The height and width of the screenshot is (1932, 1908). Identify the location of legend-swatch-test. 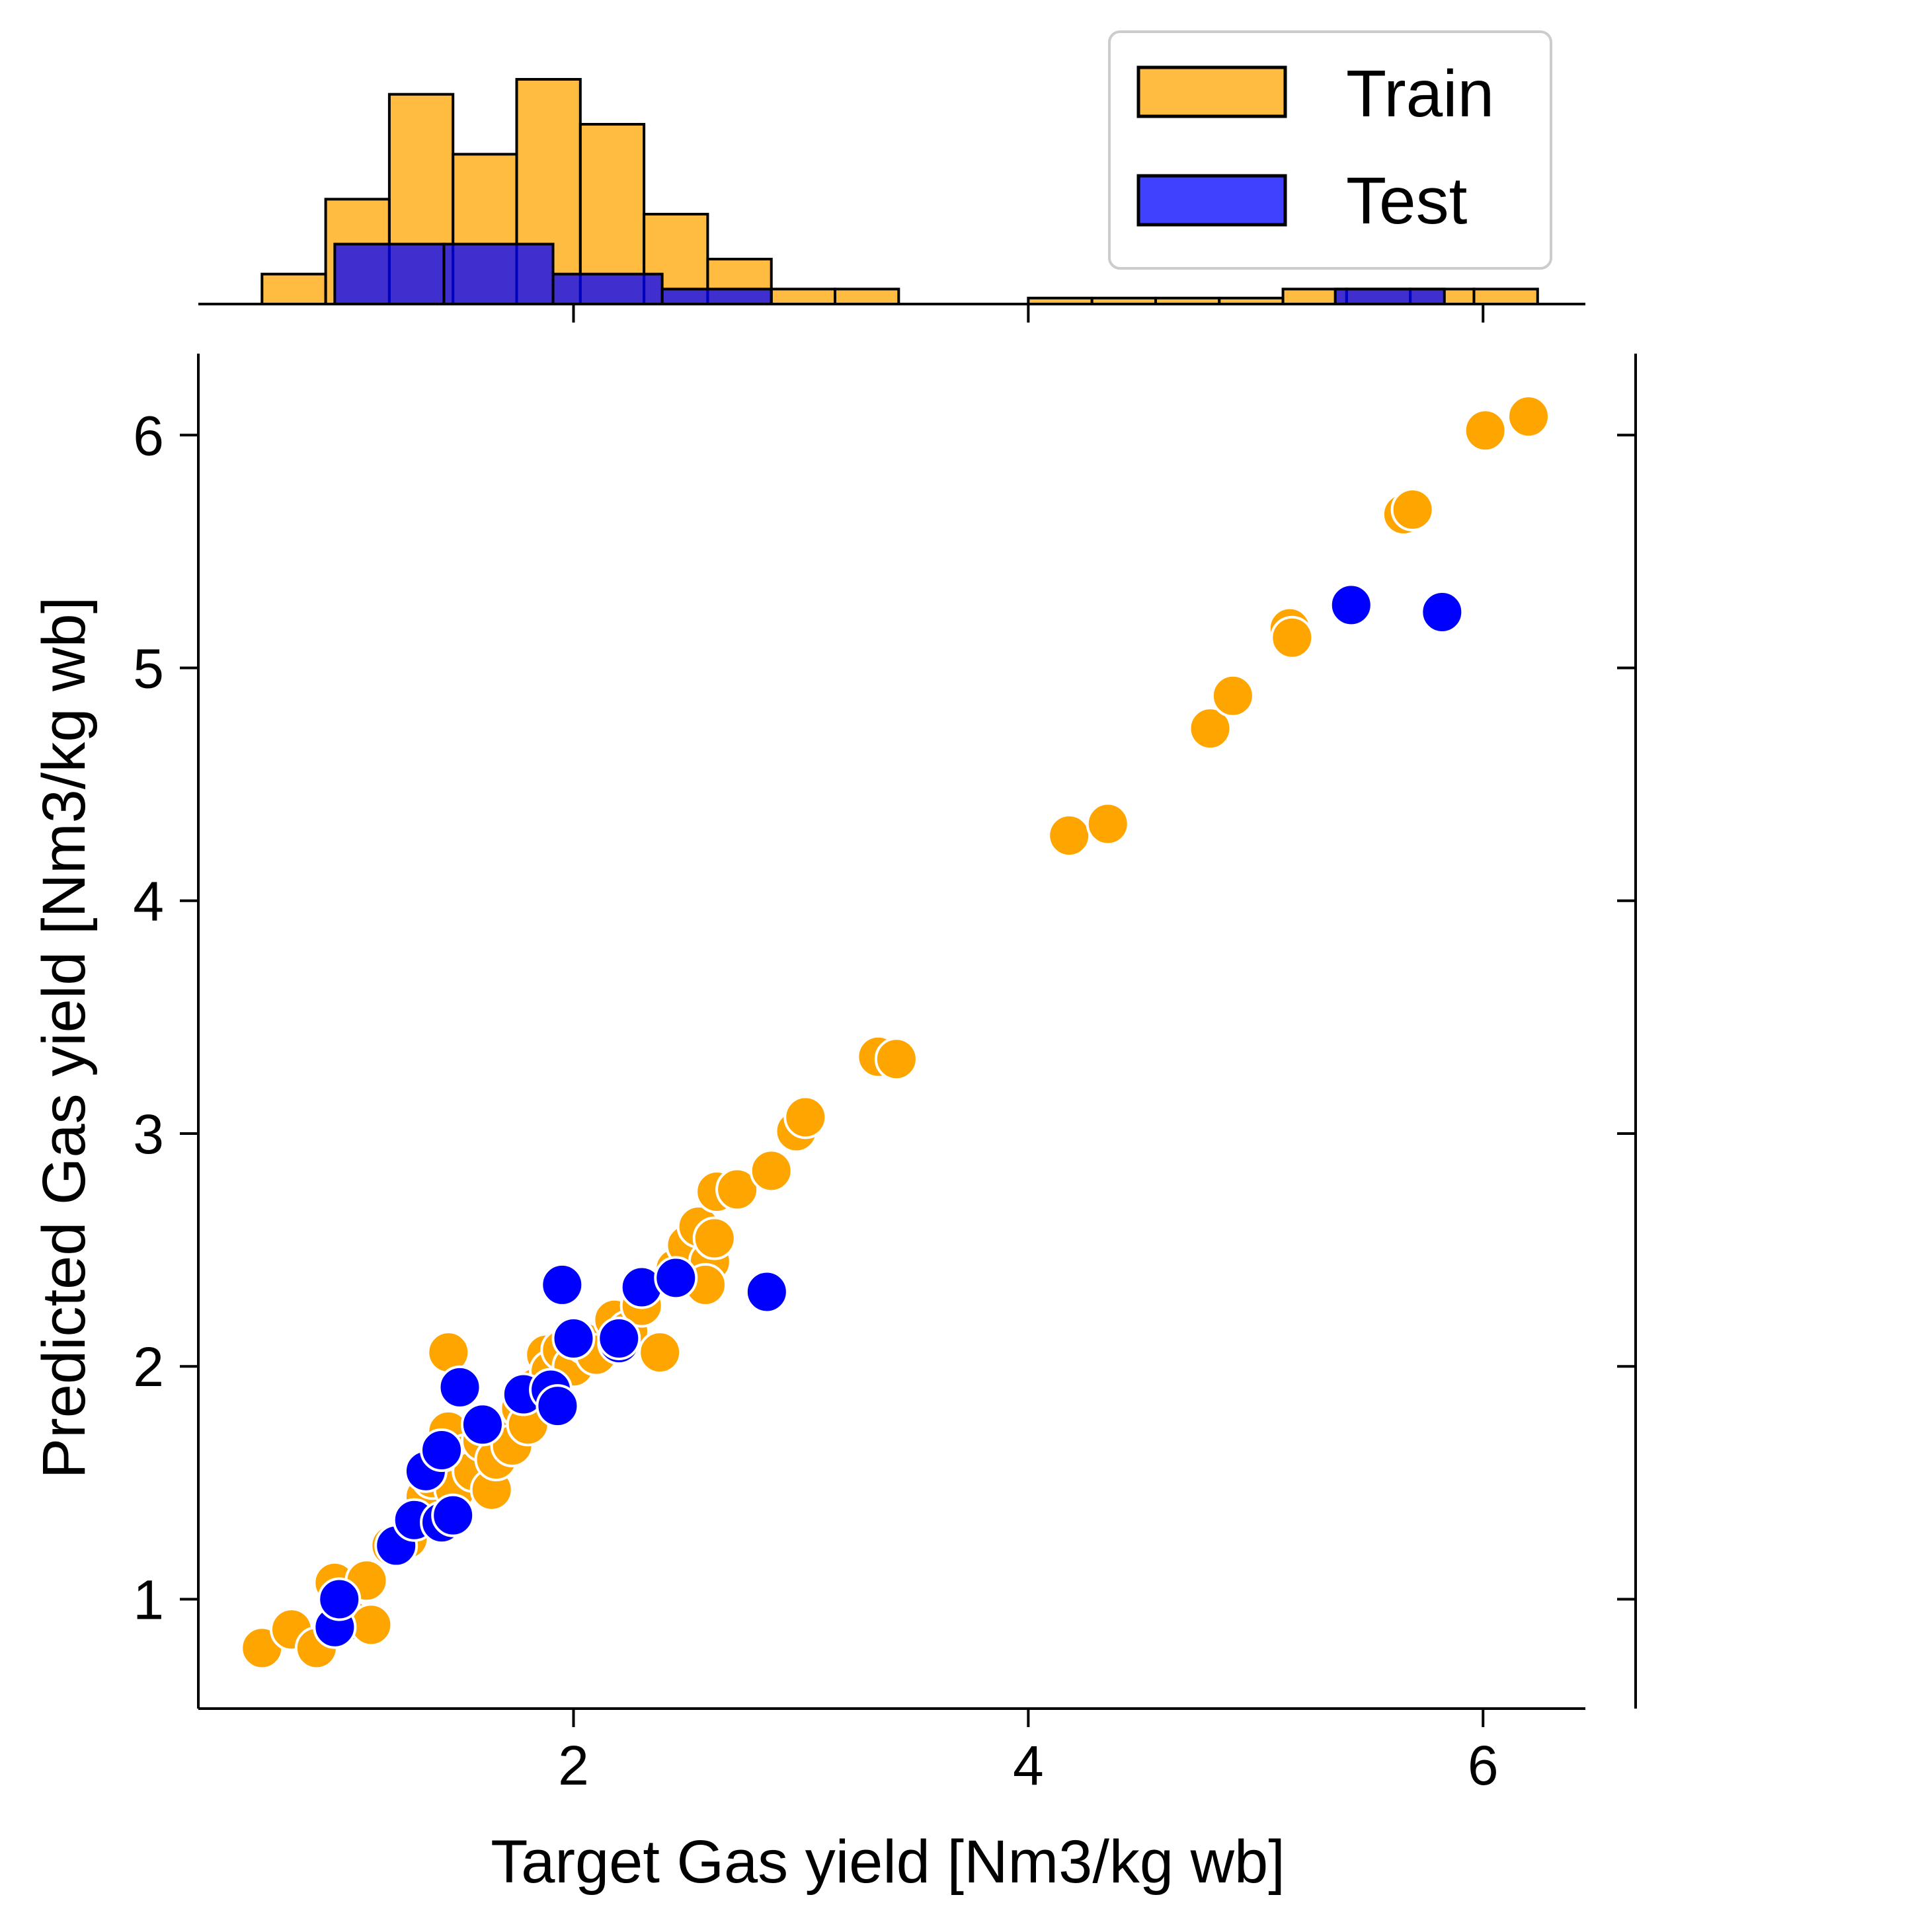
(1211, 200).